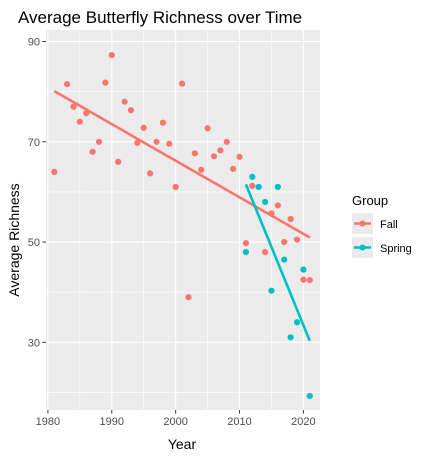 The height and width of the screenshot is (460, 430). Describe the element at coordinates (362, 223) in the screenshot. I see `fall-legend-point` at that location.